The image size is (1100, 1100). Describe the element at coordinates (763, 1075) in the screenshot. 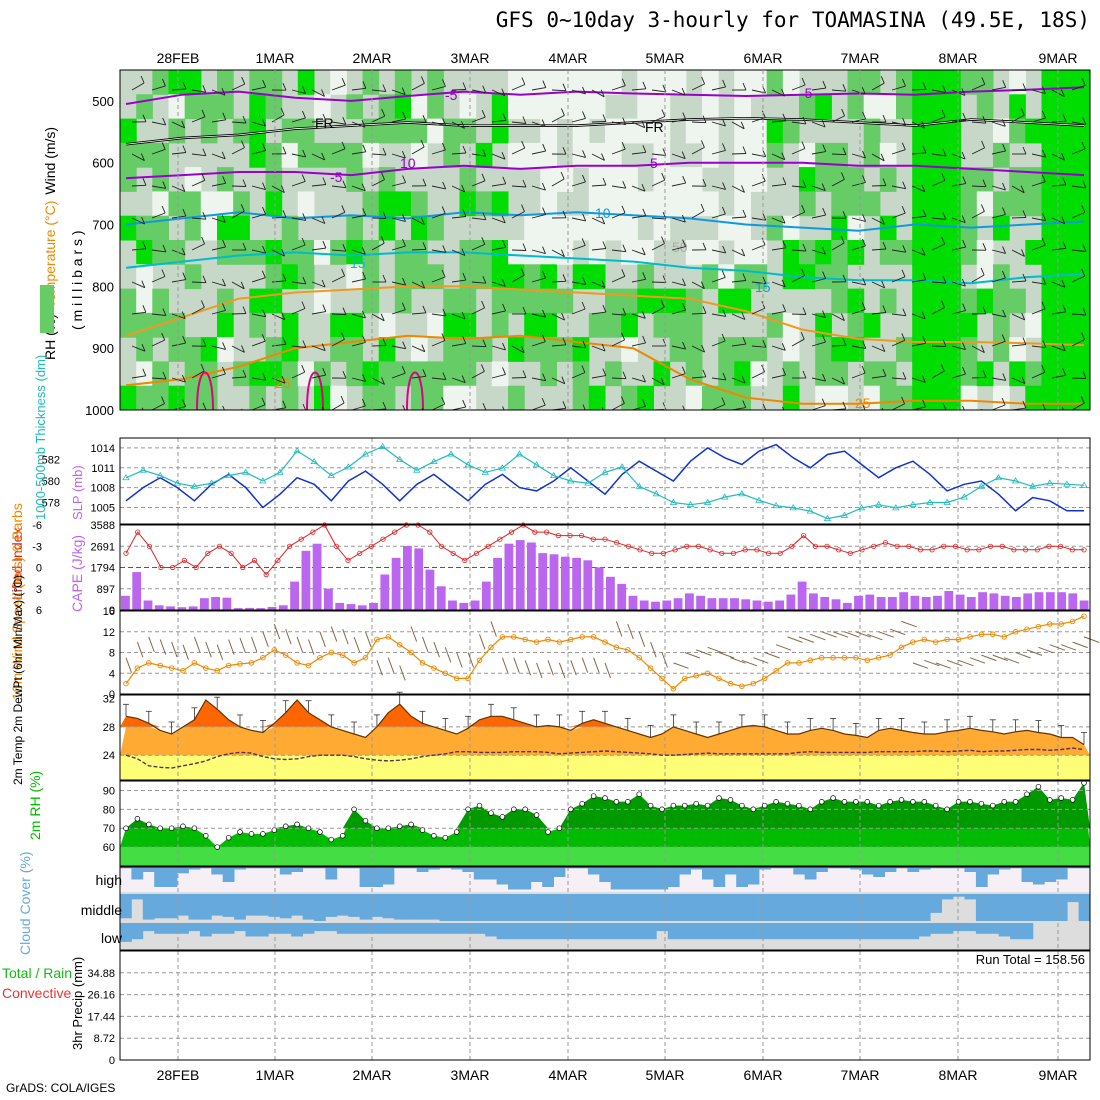

I see `day-label-bottom-6: 6MAR` at that location.